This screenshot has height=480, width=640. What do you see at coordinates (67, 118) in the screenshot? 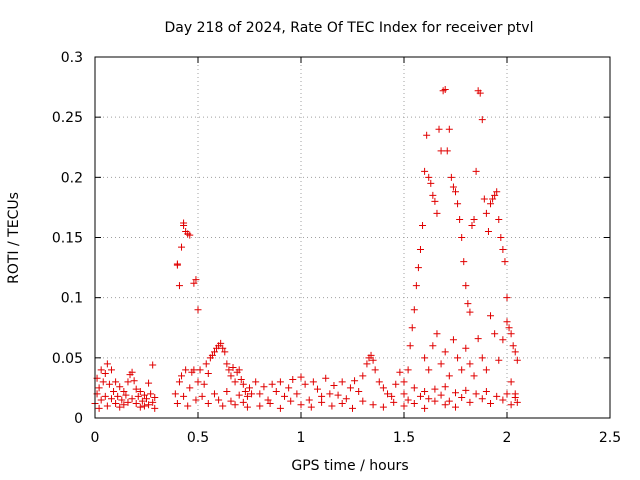
I see `y-tick-label: 0.25` at bounding box center [67, 118].